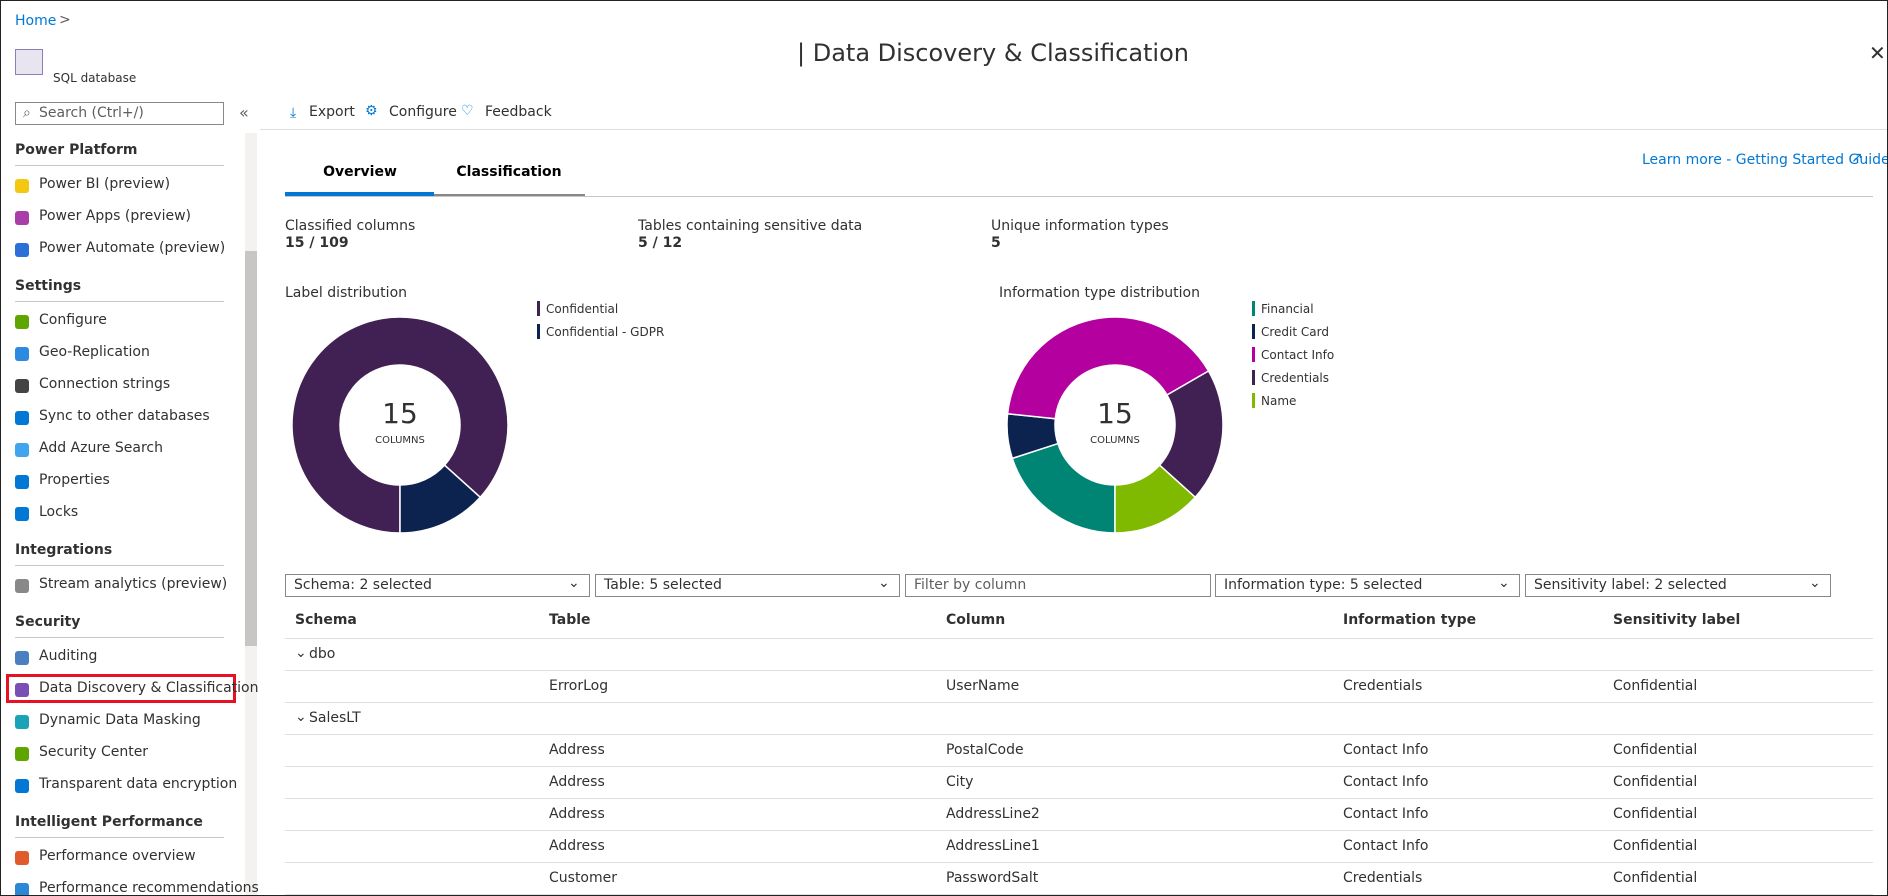 The width and height of the screenshot is (1888, 896). What do you see at coordinates (350, 226) in the screenshot?
I see `stat-label: Classified columns` at bounding box center [350, 226].